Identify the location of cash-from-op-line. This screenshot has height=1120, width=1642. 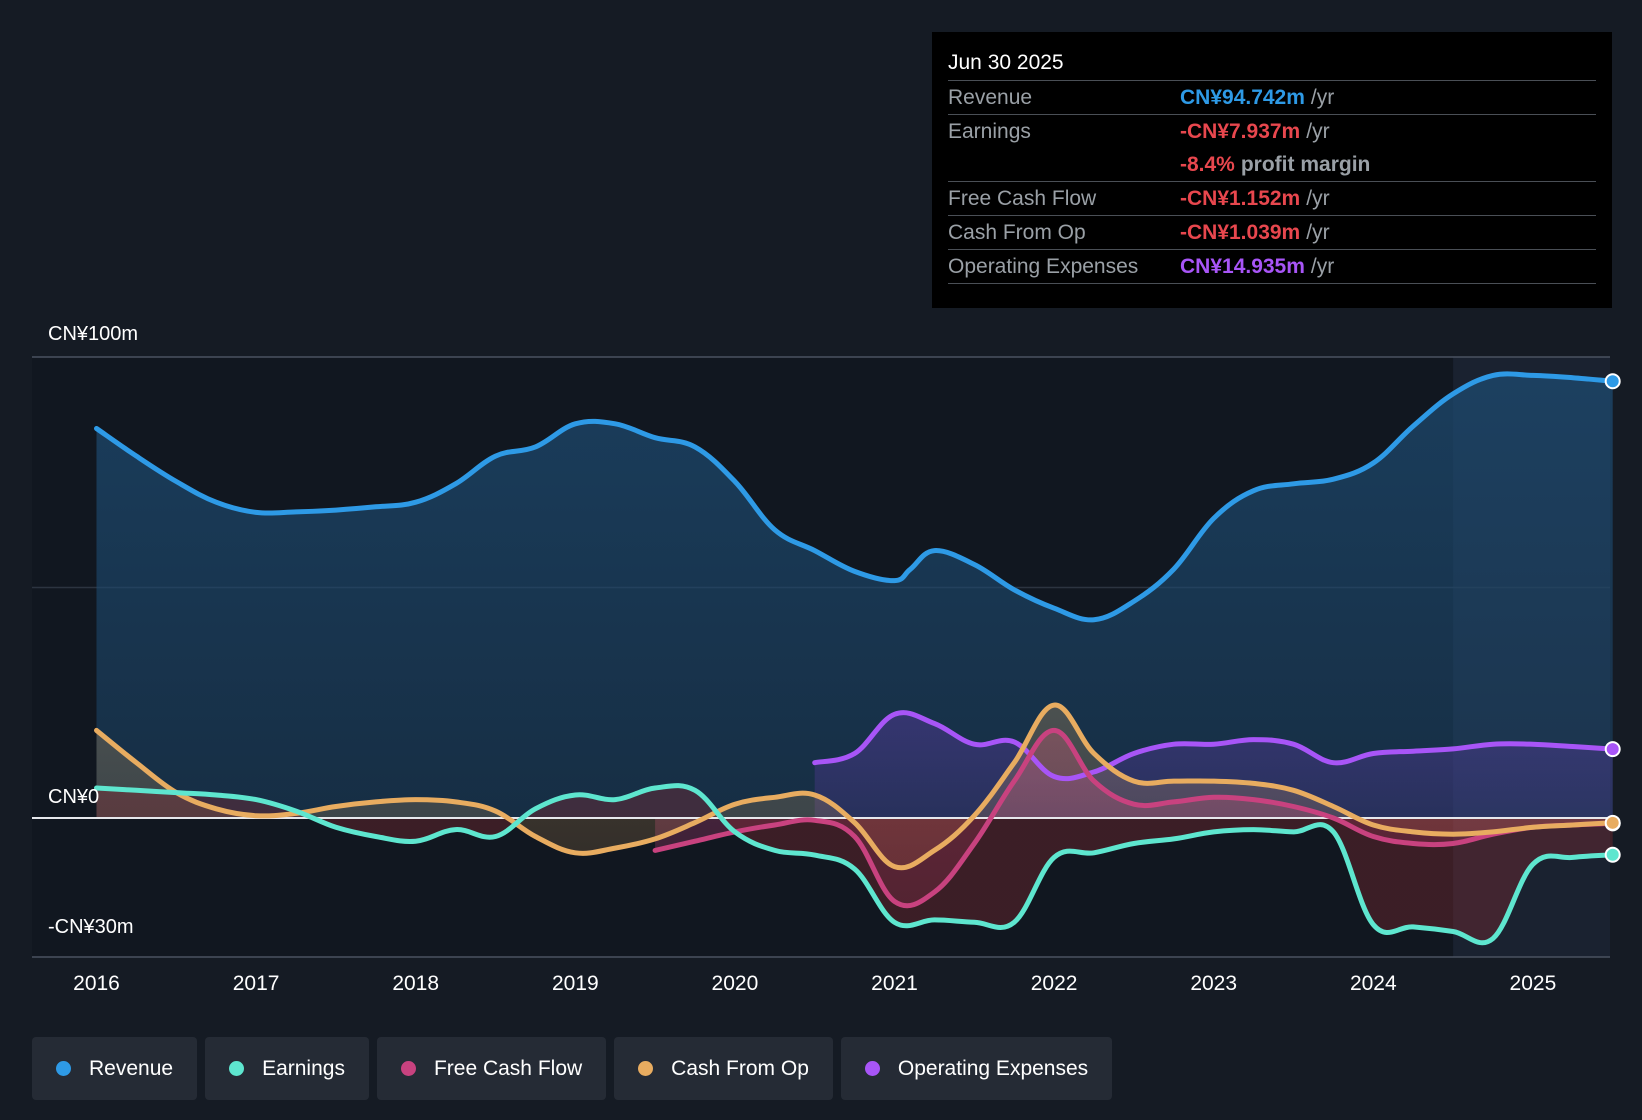
(855, 786).